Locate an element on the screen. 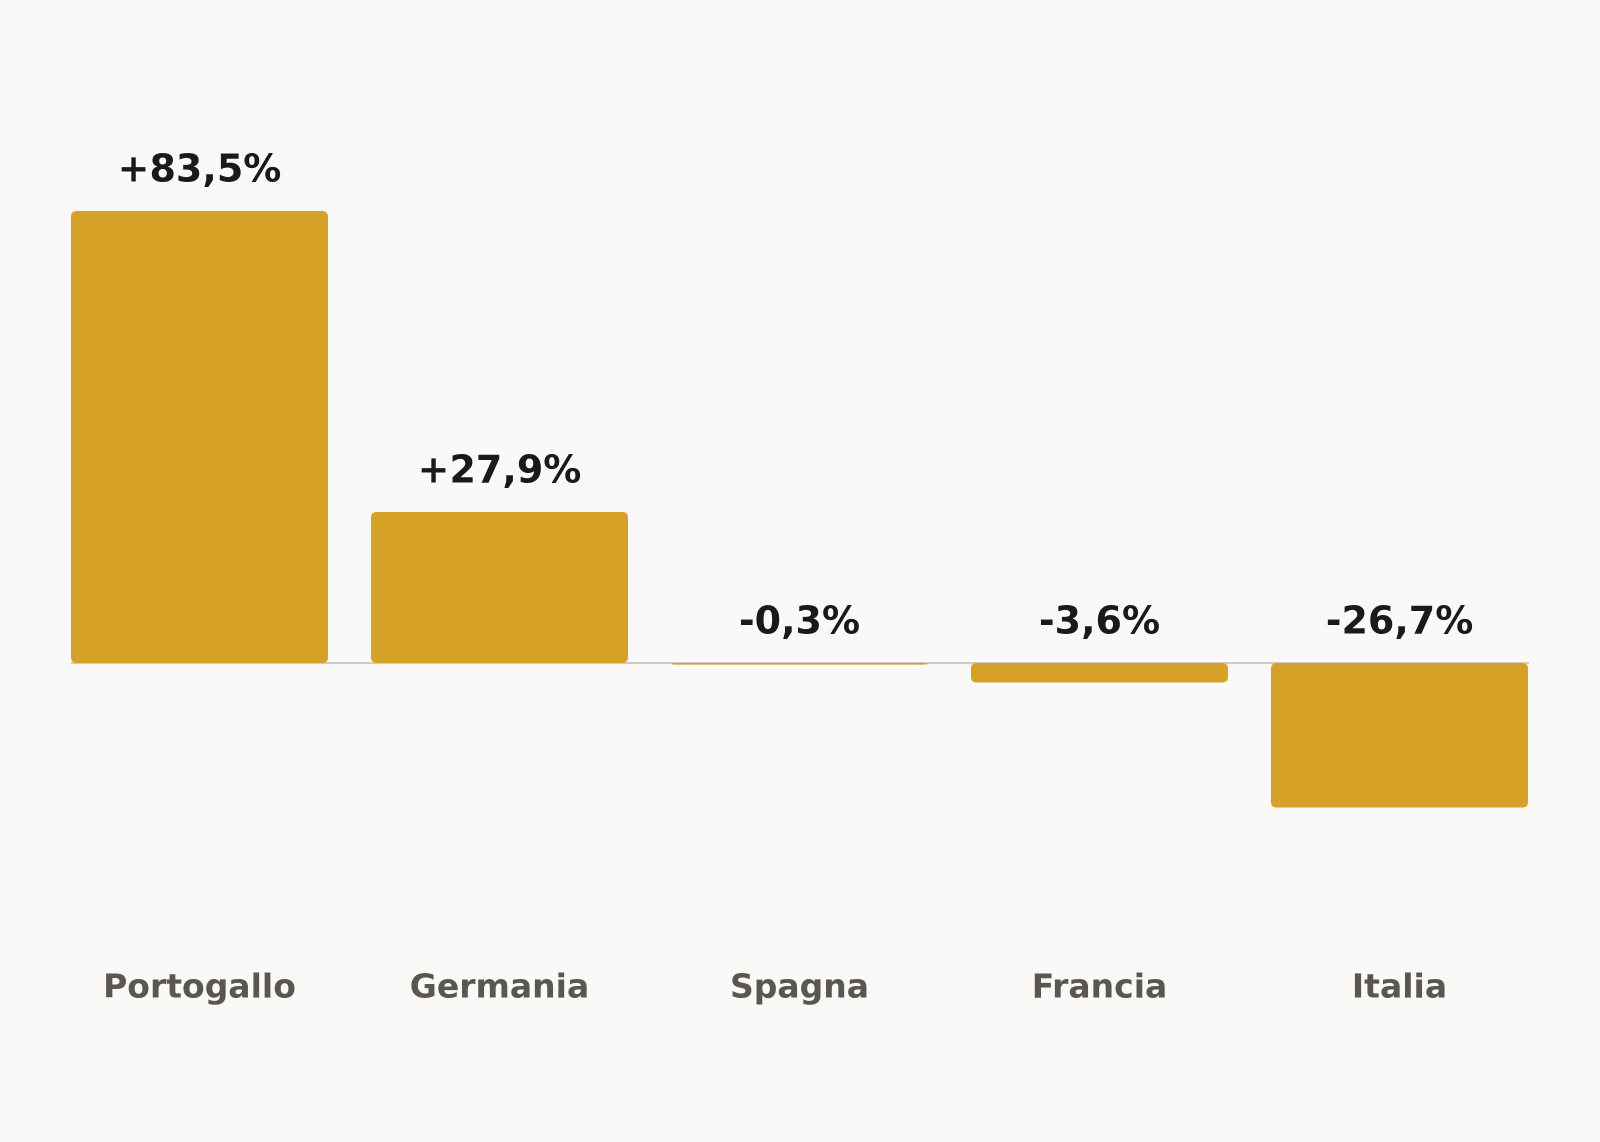 The width and height of the screenshot is (1600, 1142). category-label: Francia is located at coordinates (1100, 986).